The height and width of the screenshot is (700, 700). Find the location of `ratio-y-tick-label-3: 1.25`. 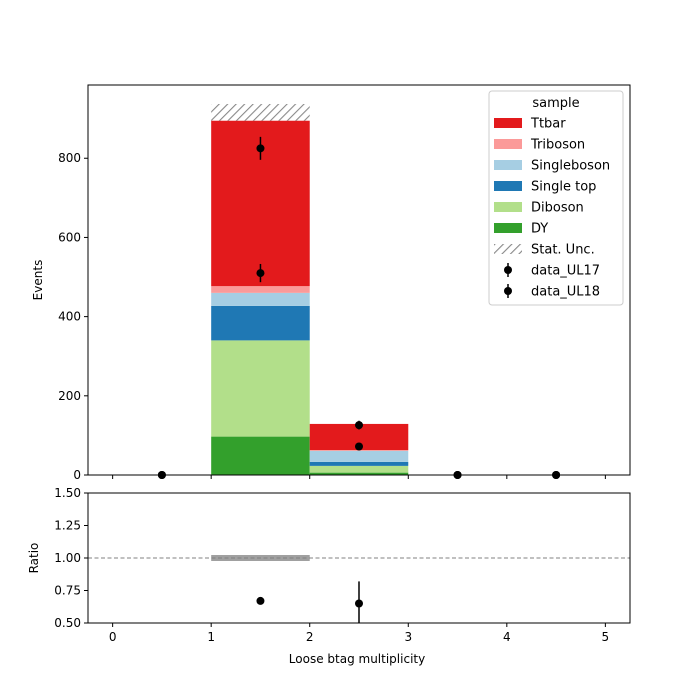

ratio-y-tick-label-3: 1.25 is located at coordinates (67, 526).